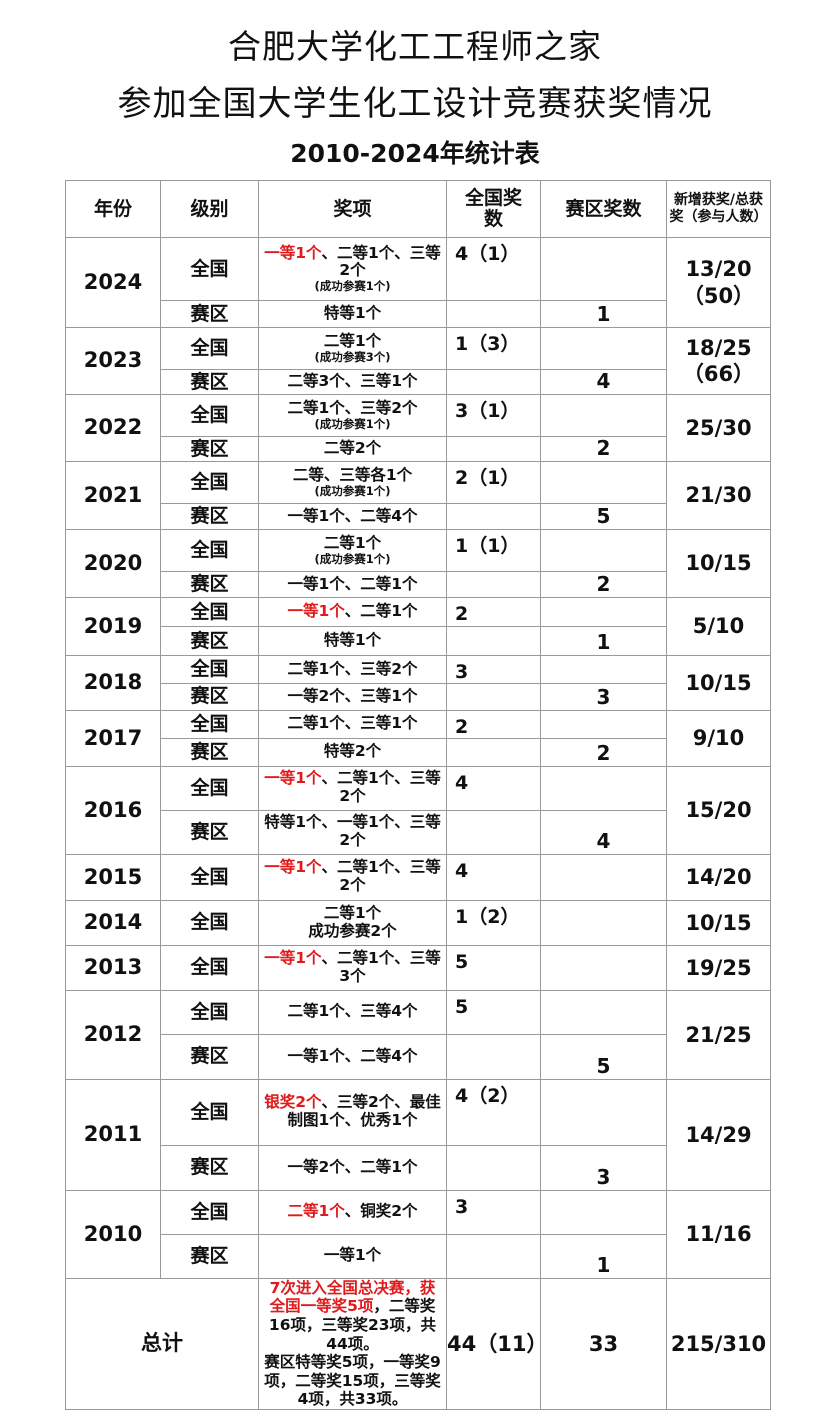 This screenshot has height=1410, width=830. What do you see at coordinates (113, 922) in the screenshot?
I see `year-cell: 2014` at bounding box center [113, 922].